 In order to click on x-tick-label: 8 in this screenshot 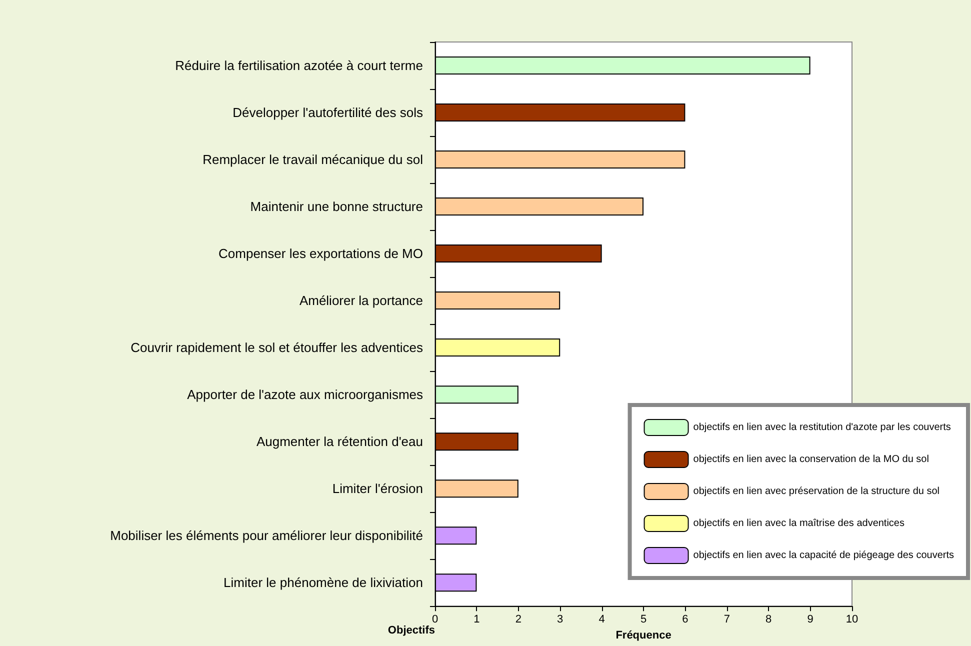, I will do `click(769, 620)`.